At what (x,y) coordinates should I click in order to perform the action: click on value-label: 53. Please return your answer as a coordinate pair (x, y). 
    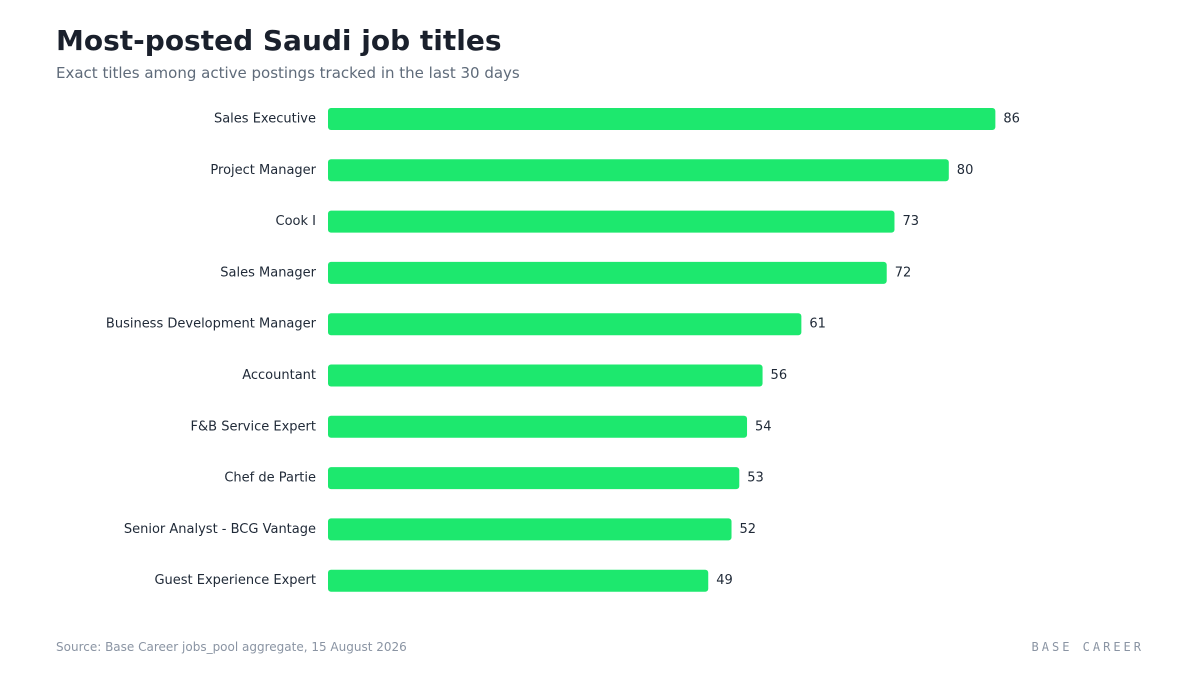
    Looking at the image, I should click on (755, 478).